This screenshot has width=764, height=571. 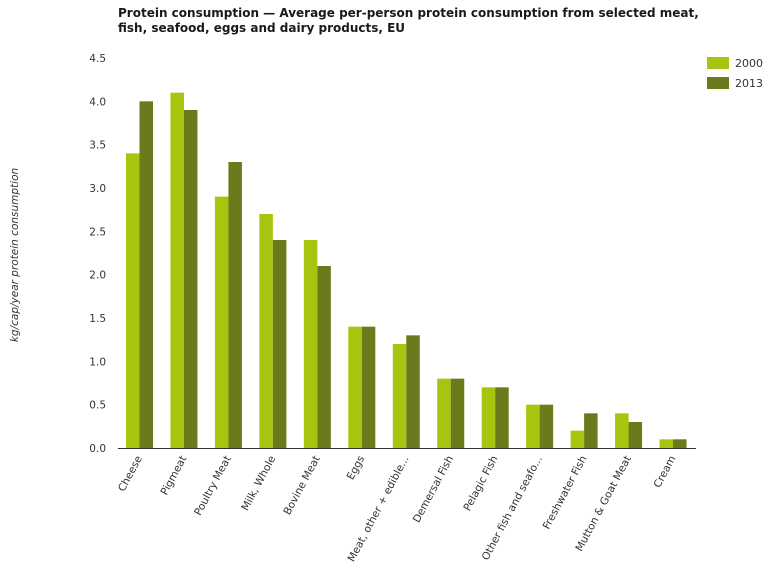 I want to click on x-tick-label: Milk, Whole, so click(x=258, y=483).